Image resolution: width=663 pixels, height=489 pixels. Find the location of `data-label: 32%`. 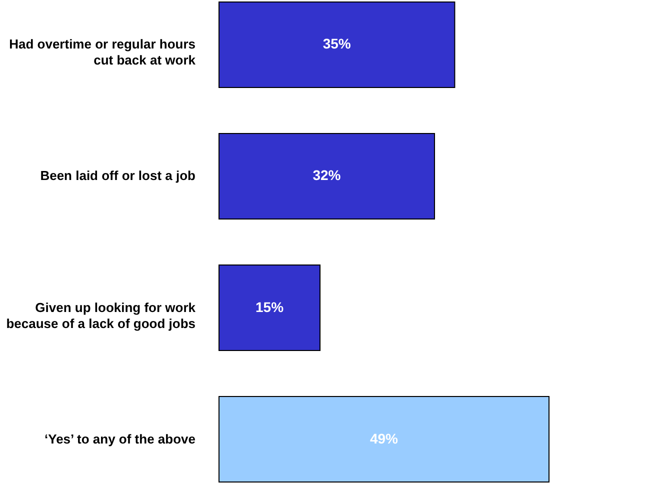

data-label: 32% is located at coordinates (327, 175).